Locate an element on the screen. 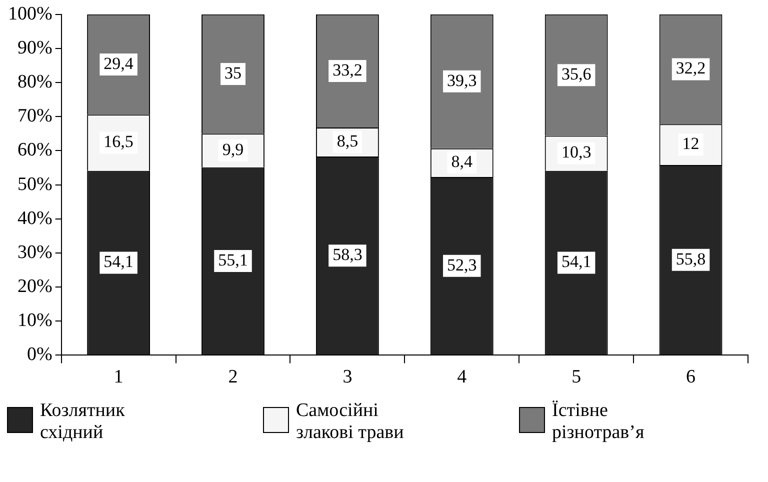 This screenshot has height=482, width=768. data-label: 35,6 is located at coordinates (576, 74).